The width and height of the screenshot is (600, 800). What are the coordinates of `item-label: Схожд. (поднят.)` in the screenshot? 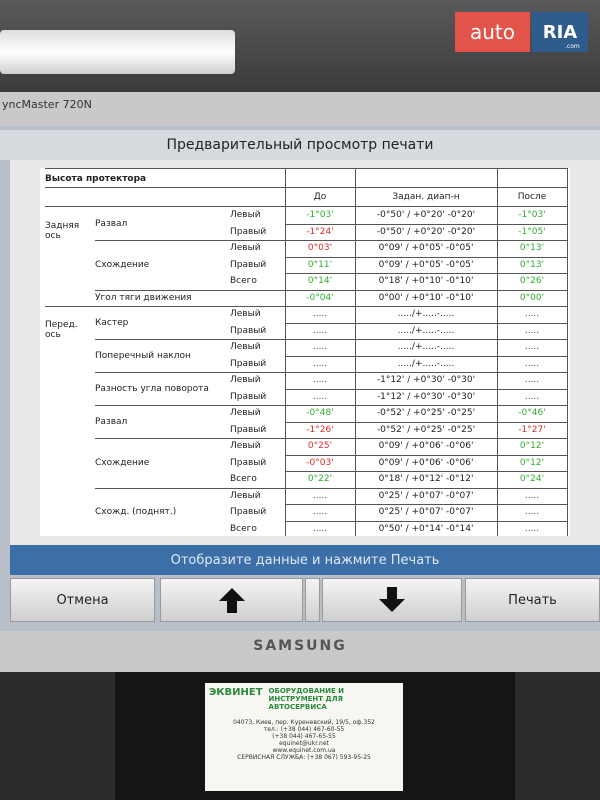 It's located at (136, 512).